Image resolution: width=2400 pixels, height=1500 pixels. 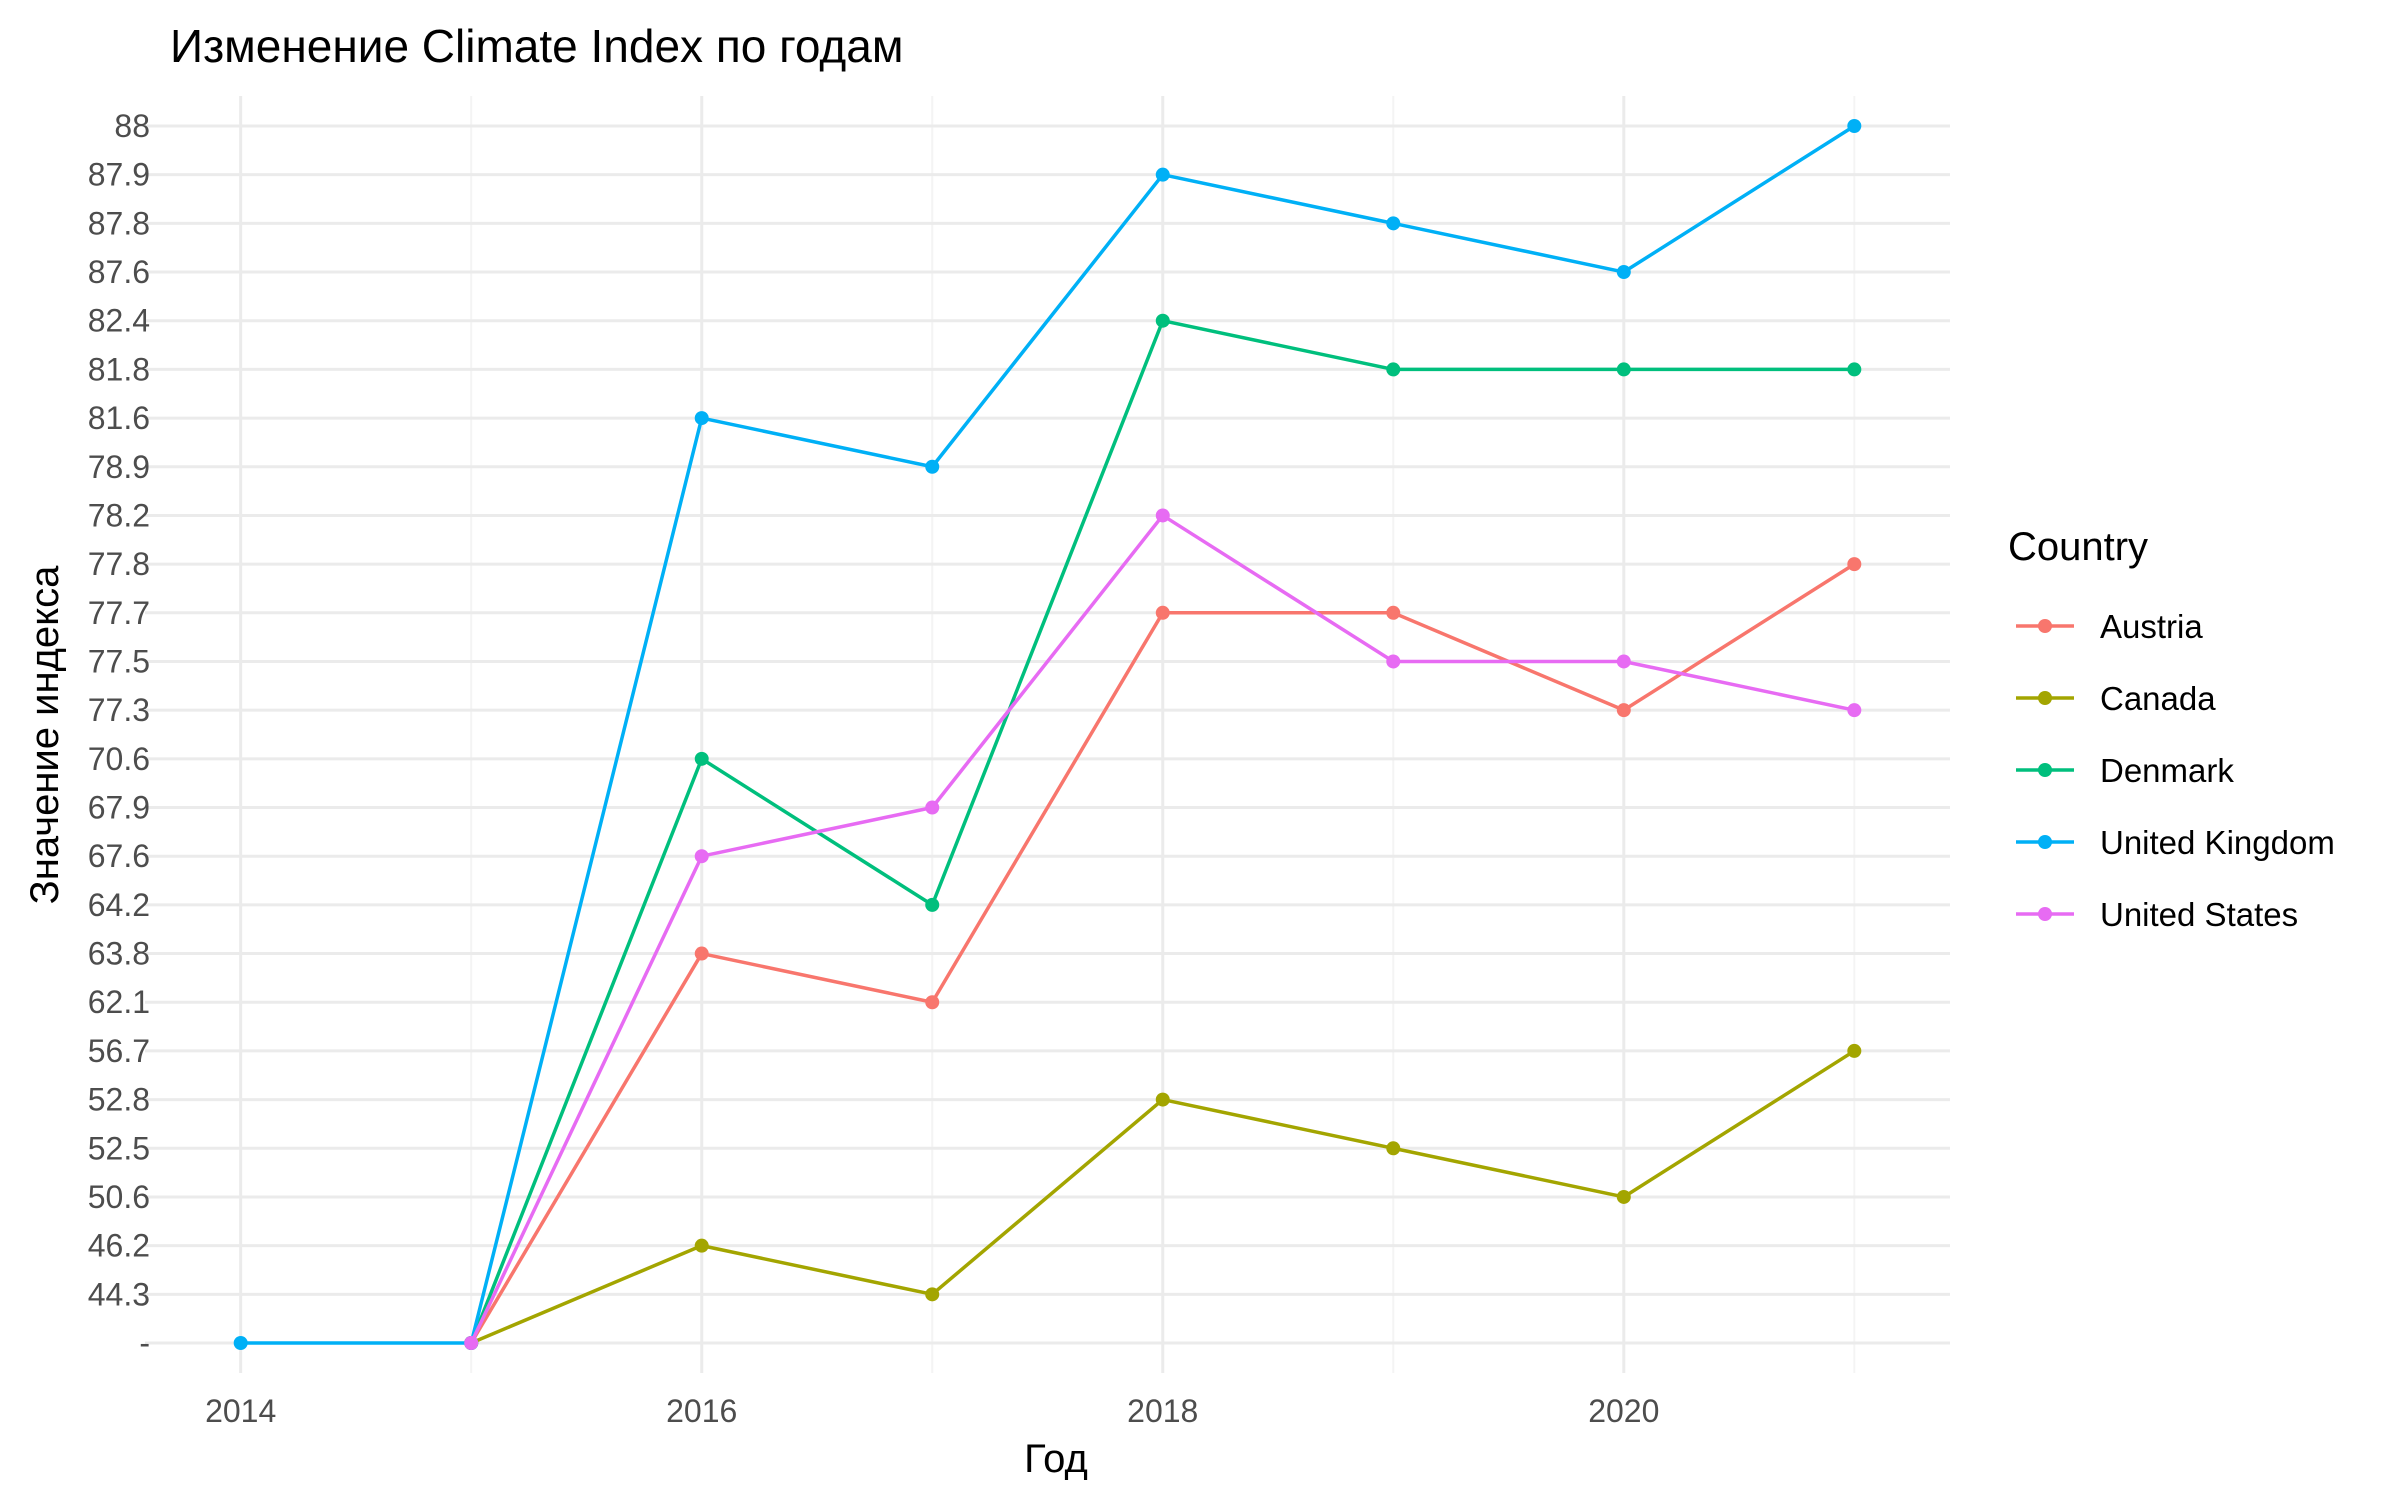 What do you see at coordinates (144, 1343) in the screenshot?
I see `y-tick-label: -` at bounding box center [144, 1343].